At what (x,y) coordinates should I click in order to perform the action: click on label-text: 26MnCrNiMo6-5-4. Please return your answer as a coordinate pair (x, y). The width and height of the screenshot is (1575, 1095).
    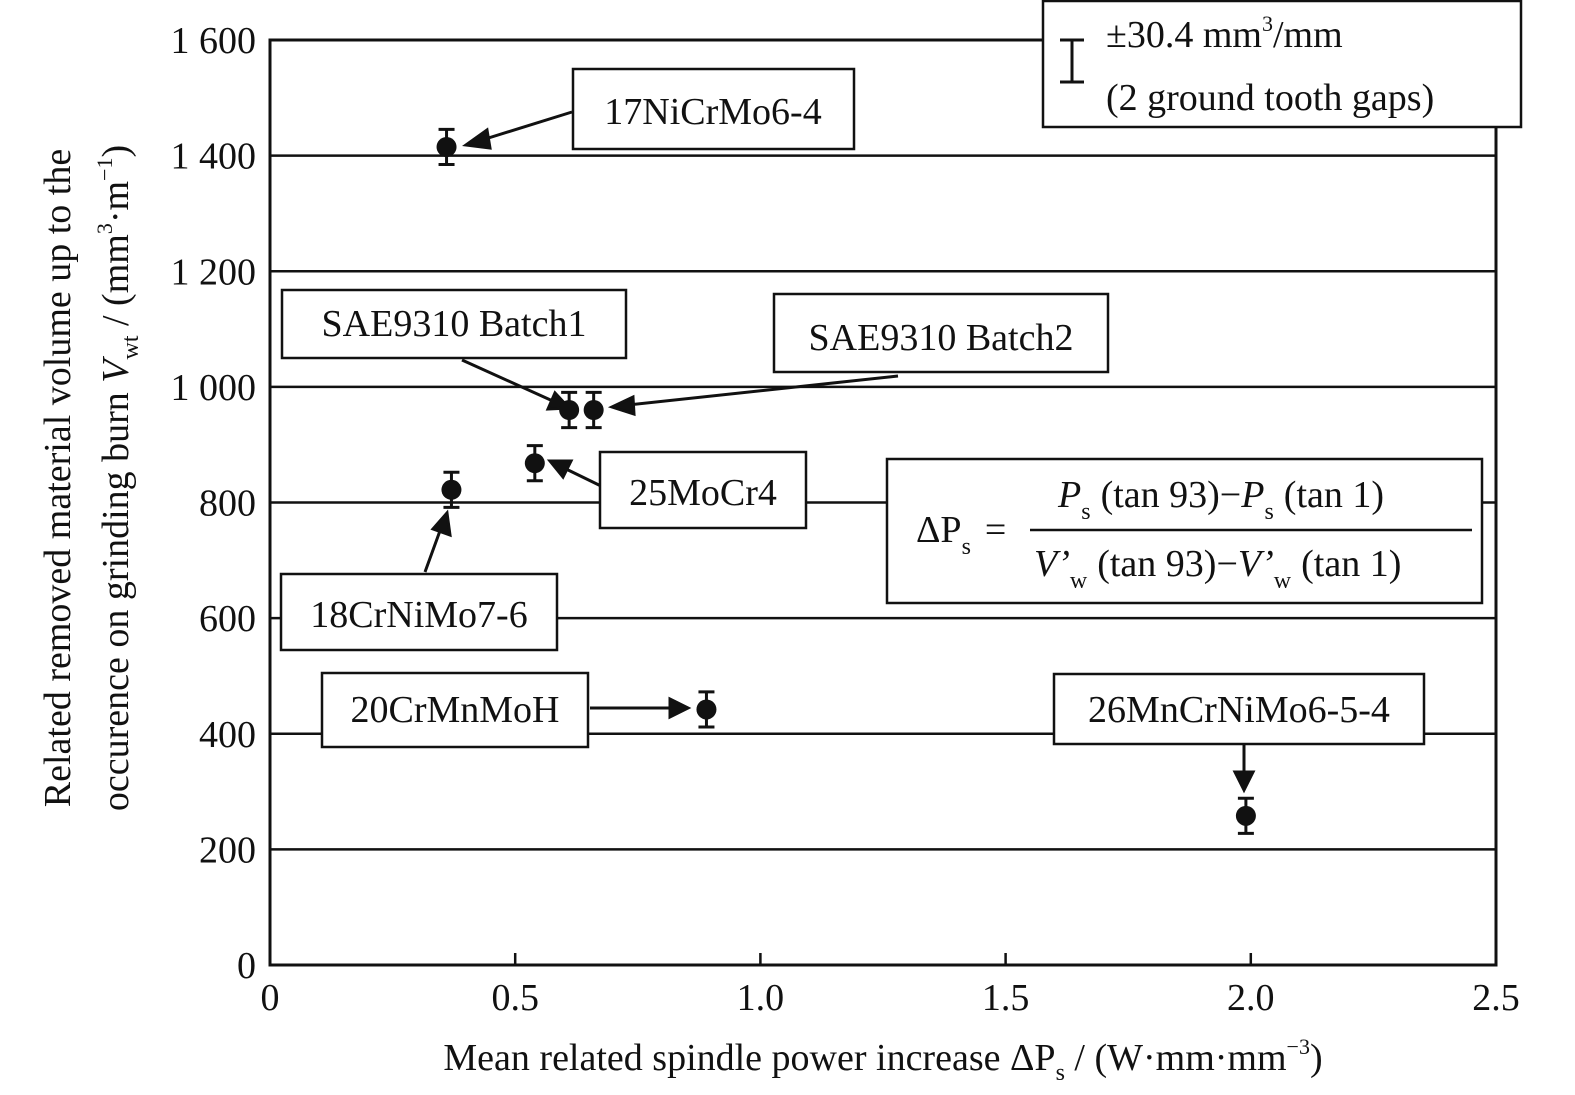
    Looking at the image, I should click on (1239, 710).